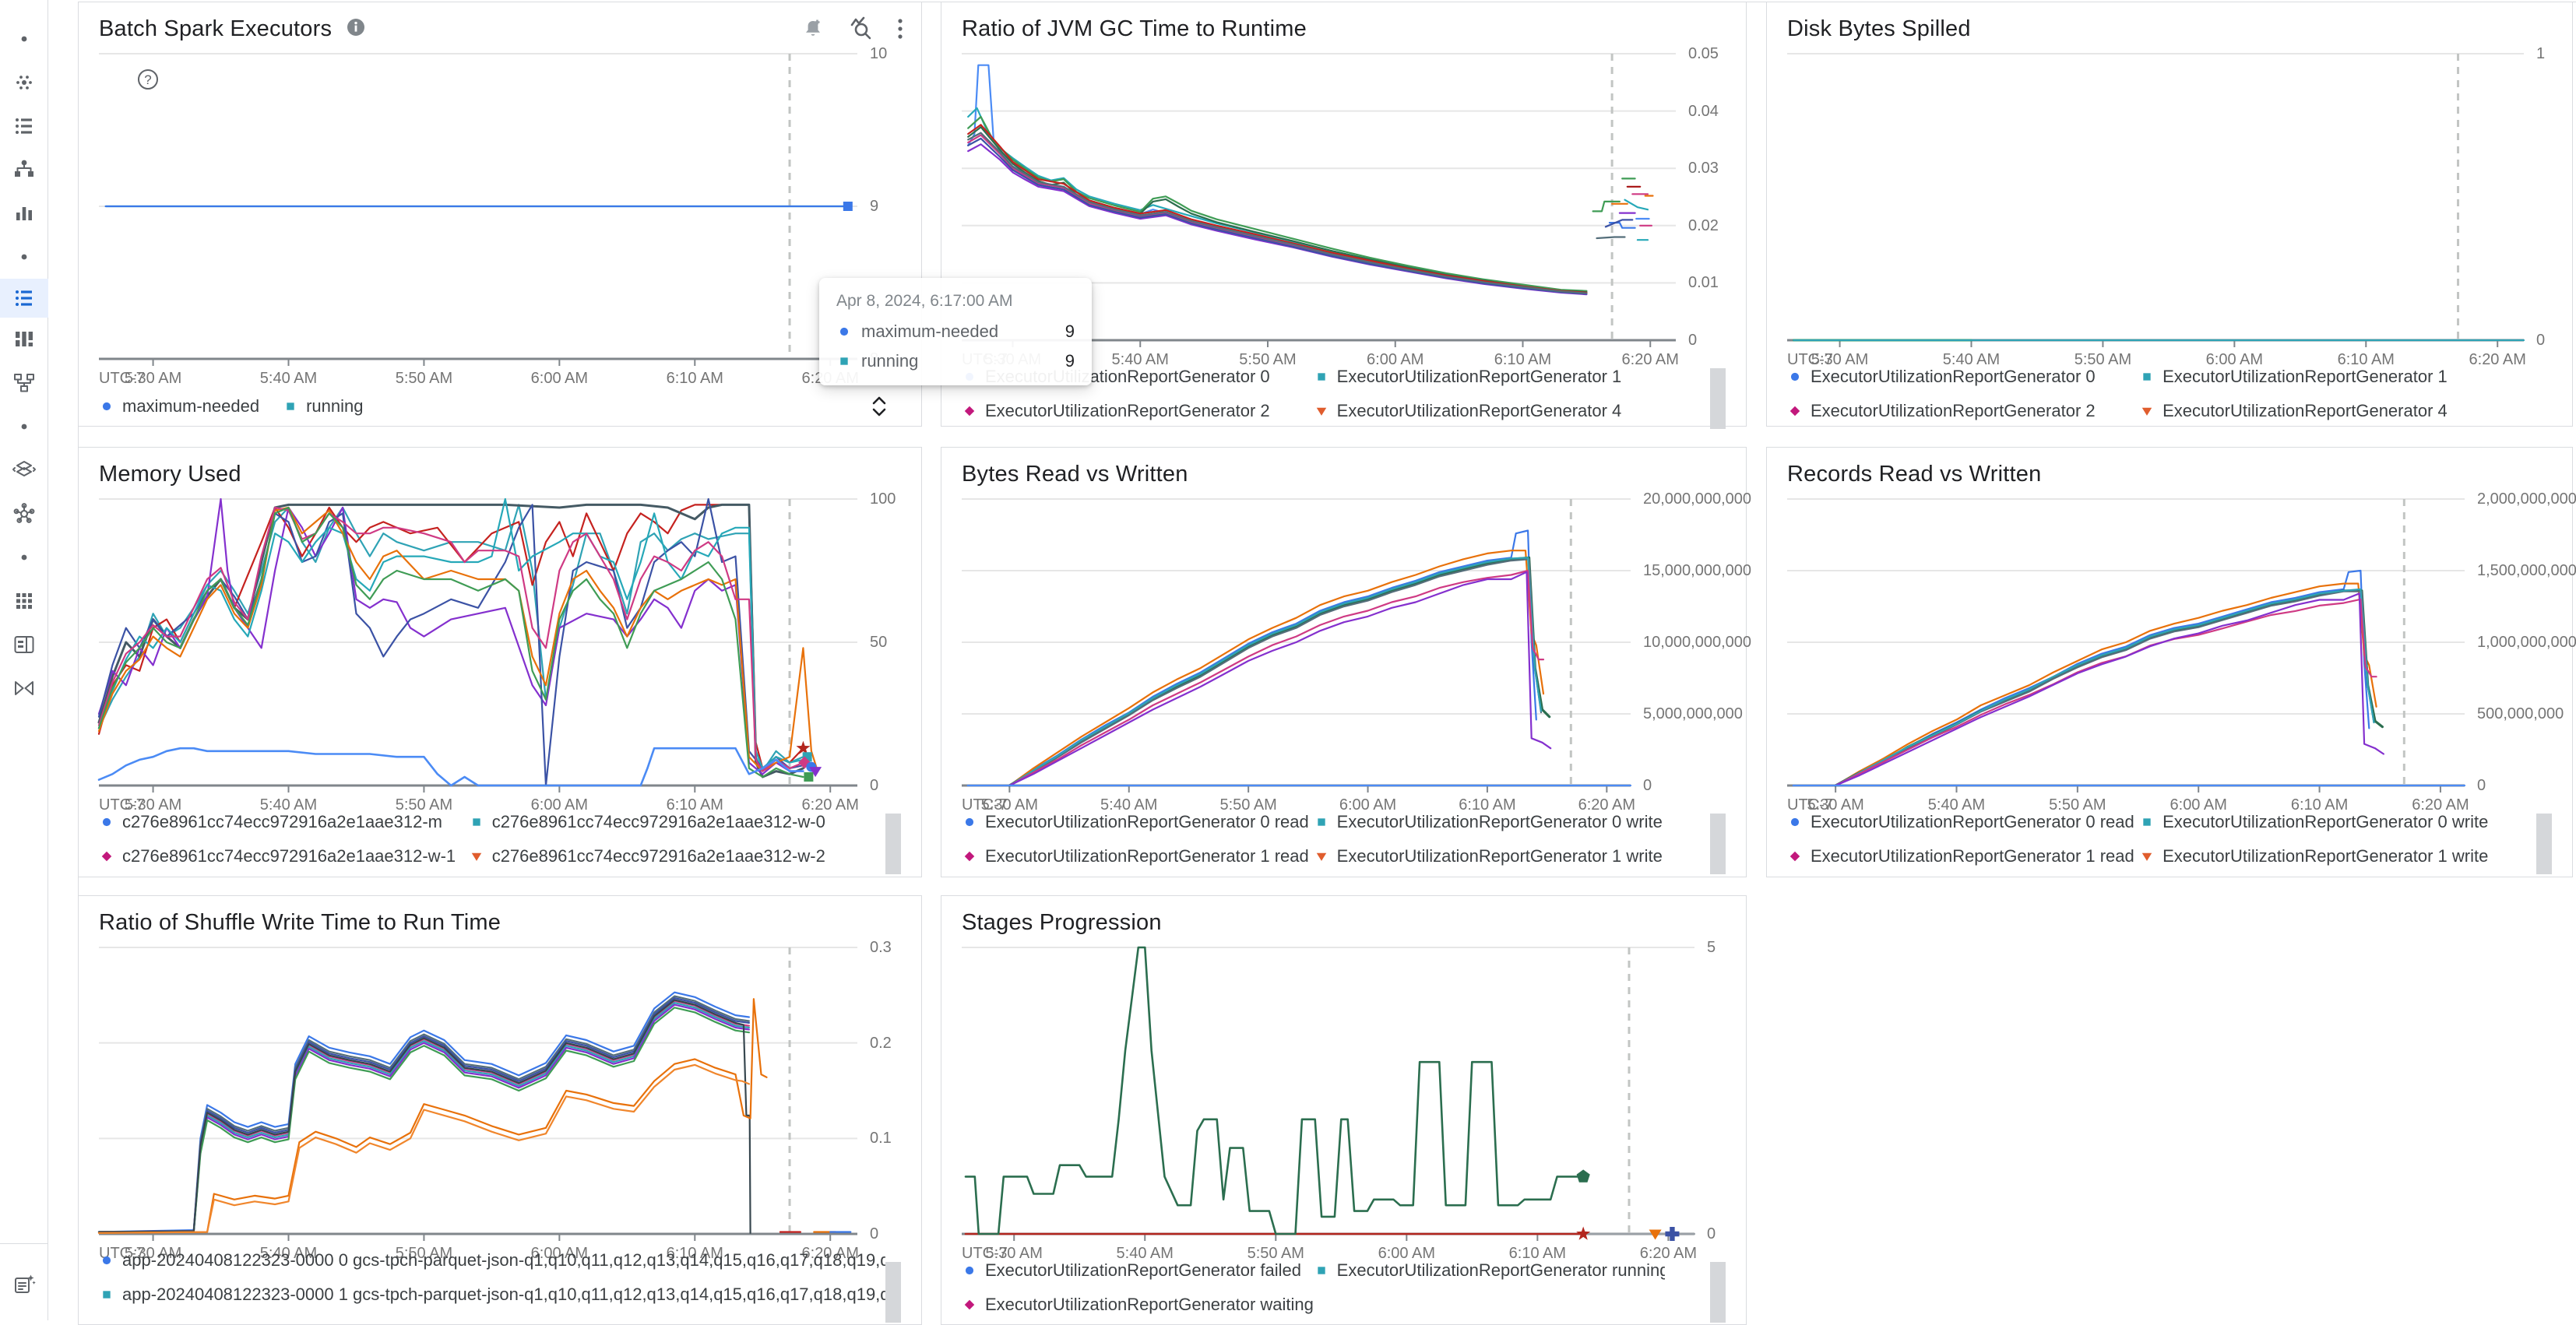 This screenshot has height=1325, width=2576. I want to click on chart-title: Batch Spark Executors, so click(216, 28).